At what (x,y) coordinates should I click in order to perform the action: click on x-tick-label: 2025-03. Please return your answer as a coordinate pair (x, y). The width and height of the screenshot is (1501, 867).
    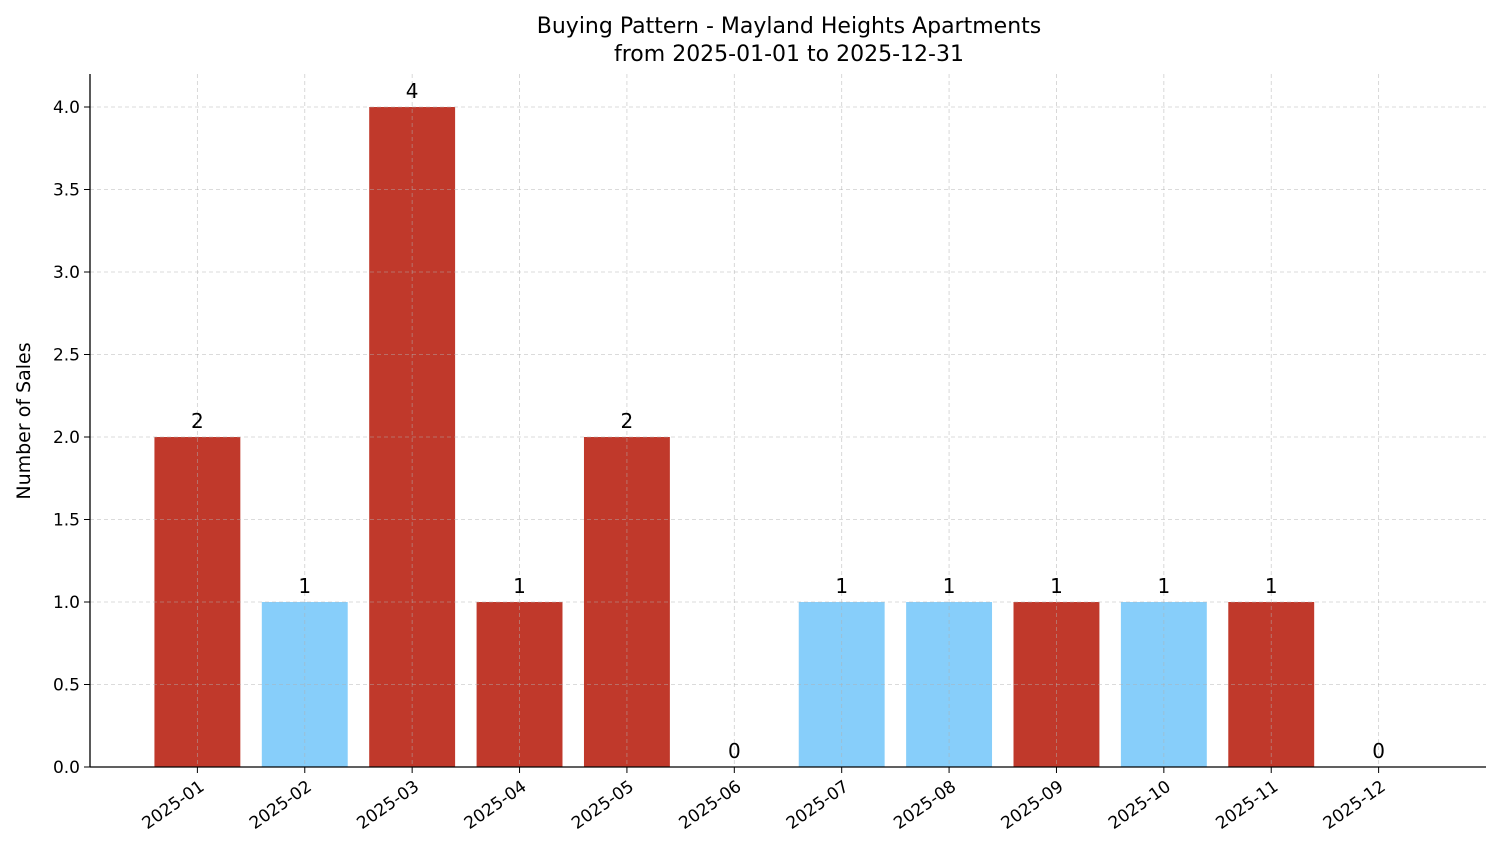
    Looking at the image, I should click on (388, 805).